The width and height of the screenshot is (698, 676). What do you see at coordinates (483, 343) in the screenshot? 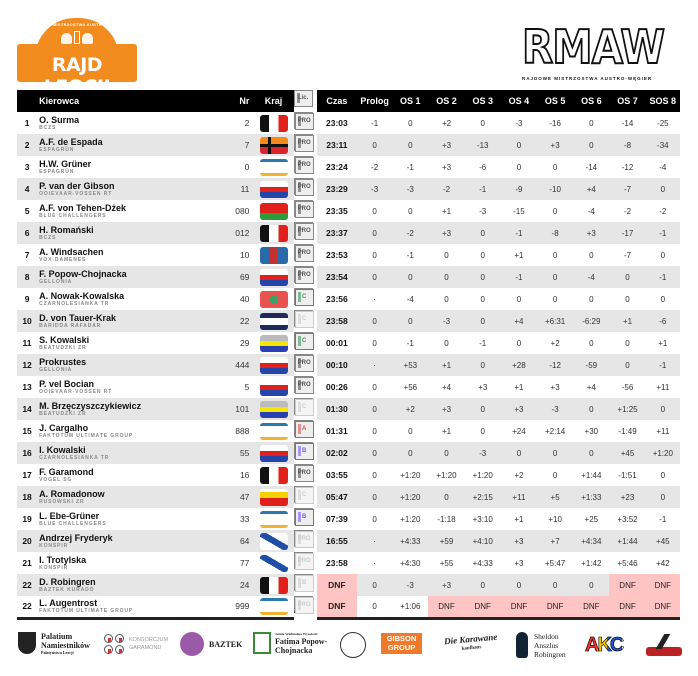
I see `stage-os3-cell: -1` at bounding box center [483, 343].